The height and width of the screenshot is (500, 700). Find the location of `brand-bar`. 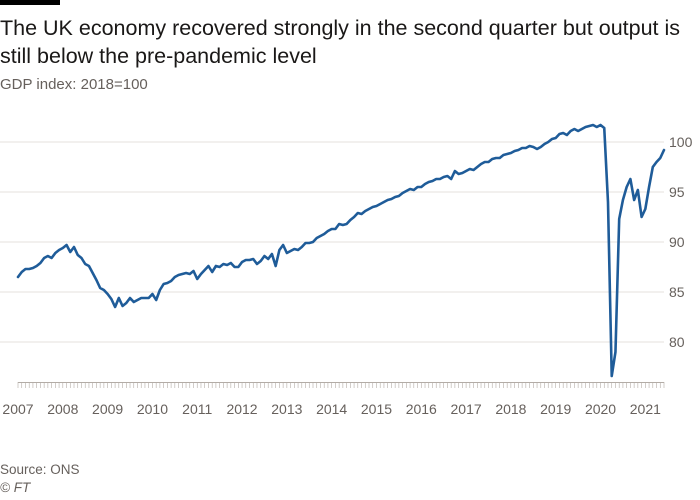

brand-bar is located at coordinates (30, 2).